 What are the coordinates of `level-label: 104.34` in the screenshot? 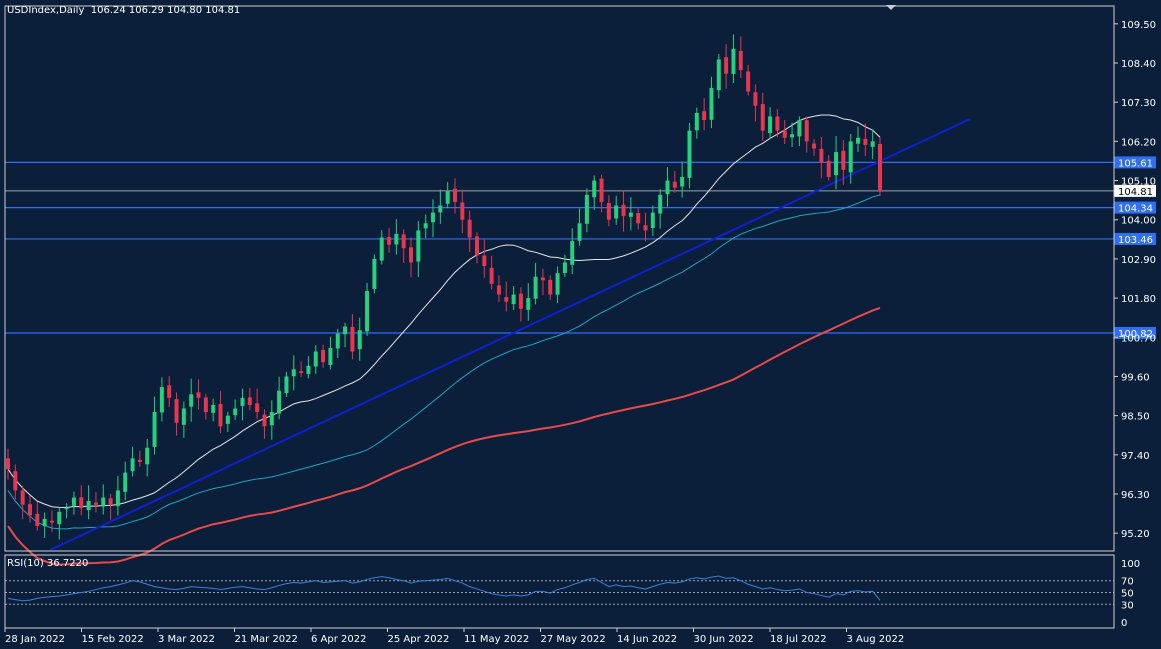 It's located at (1135, 209).